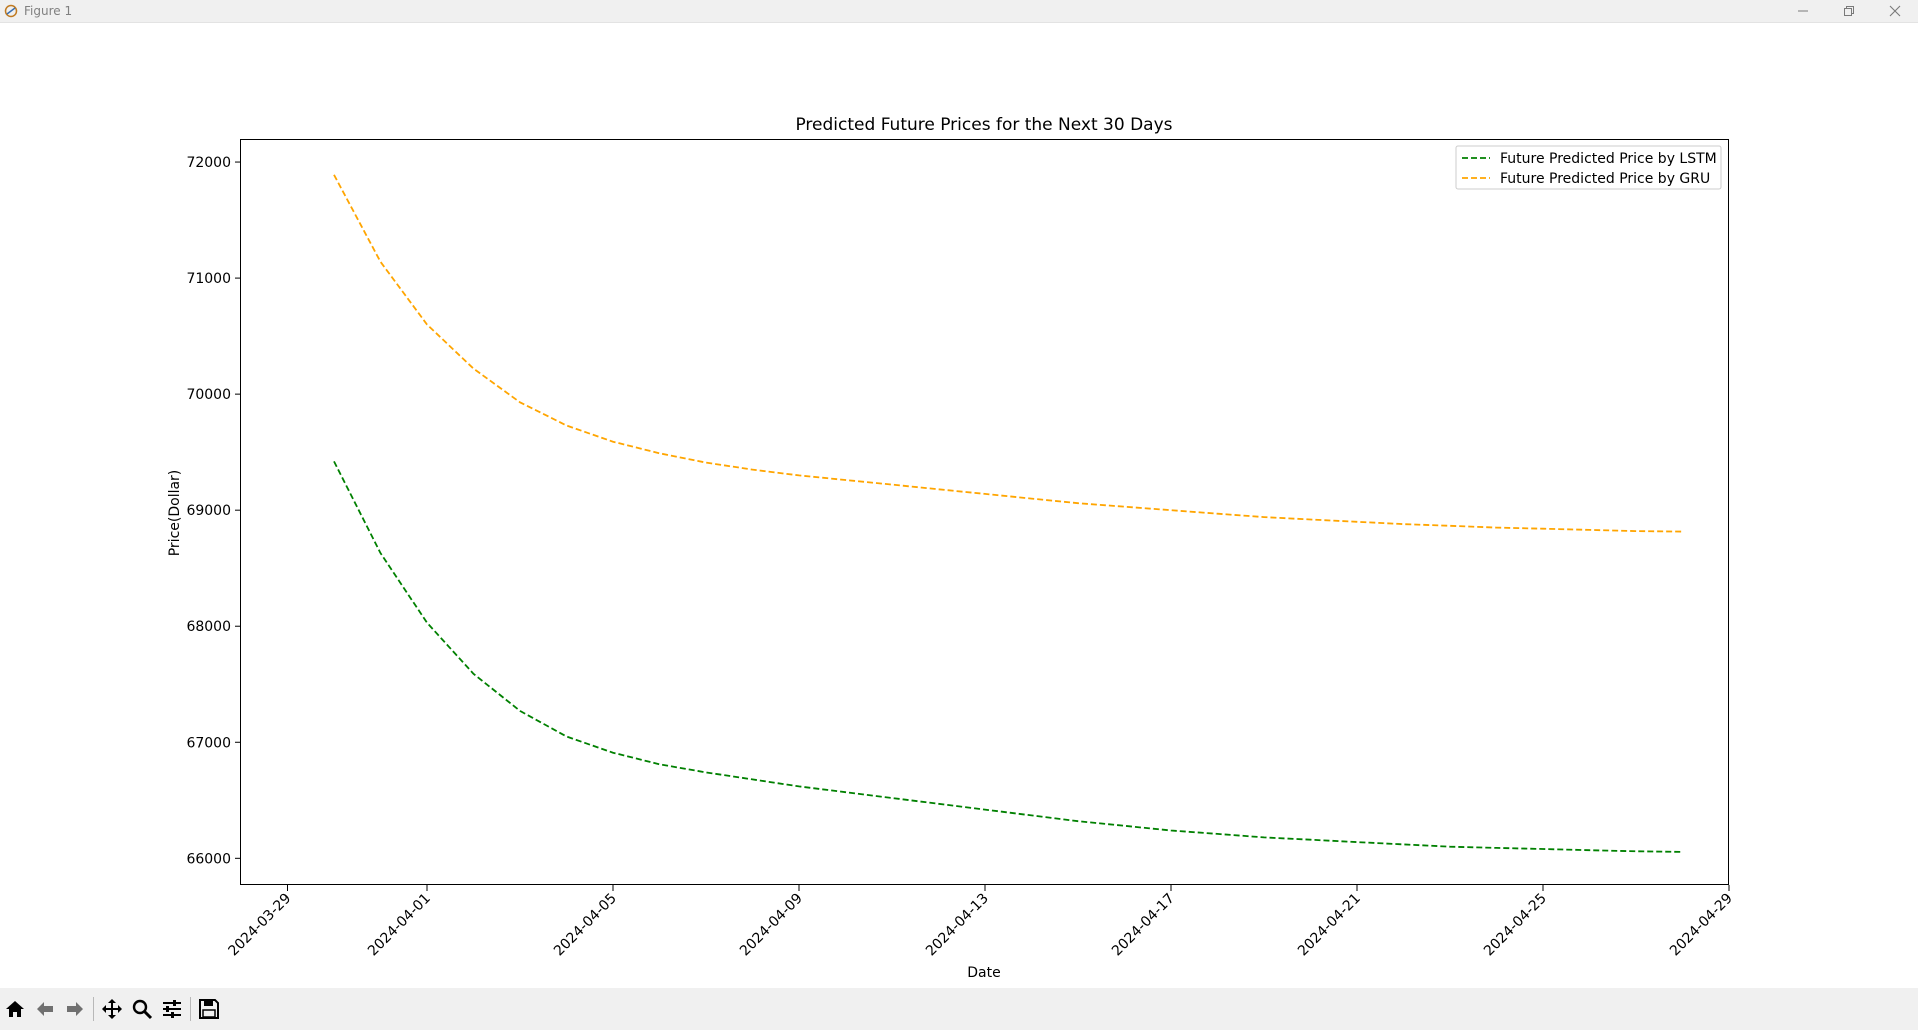 Image resolution: width=1918 pixels, height=1030 pixels. I want to click on y-tick-label: 71000, so click(208, 279).